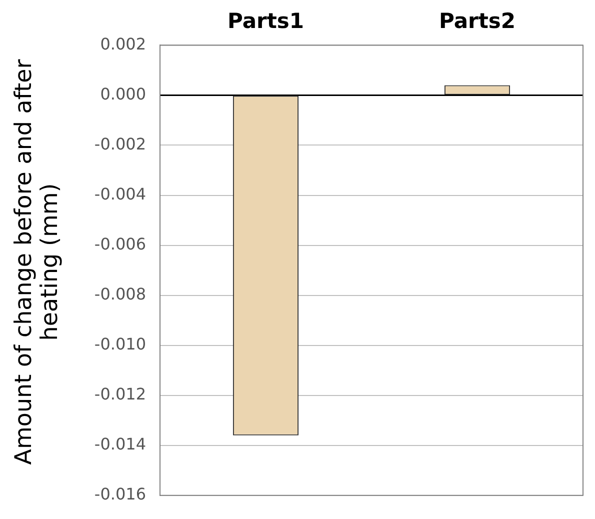 The image size is (595, 519). Describe the element at coordinates (120, 194) in the screenshot. I see `y-tick-label: -0.004` at that location.